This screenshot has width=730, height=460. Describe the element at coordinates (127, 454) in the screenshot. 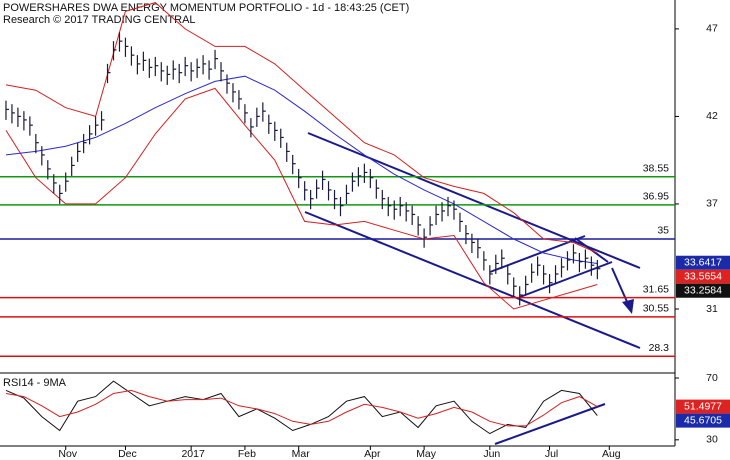

I see `x-tick-label: Dec` at that location.